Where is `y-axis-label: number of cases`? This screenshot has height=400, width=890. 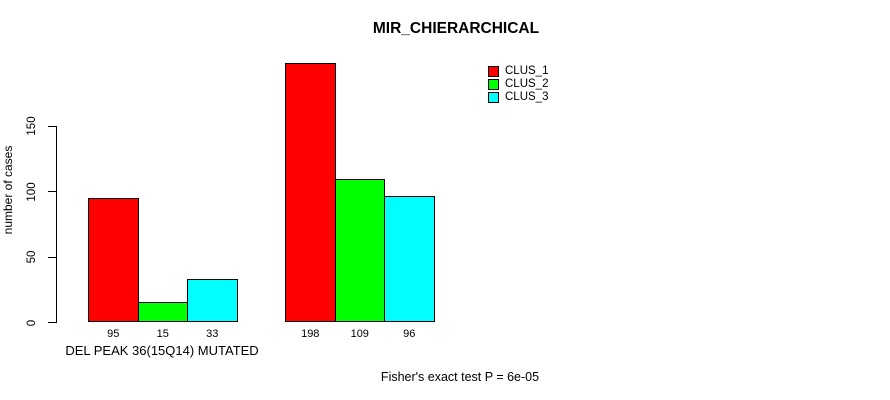 y-axis-label: number of cases is located at coordinates (8, 190).